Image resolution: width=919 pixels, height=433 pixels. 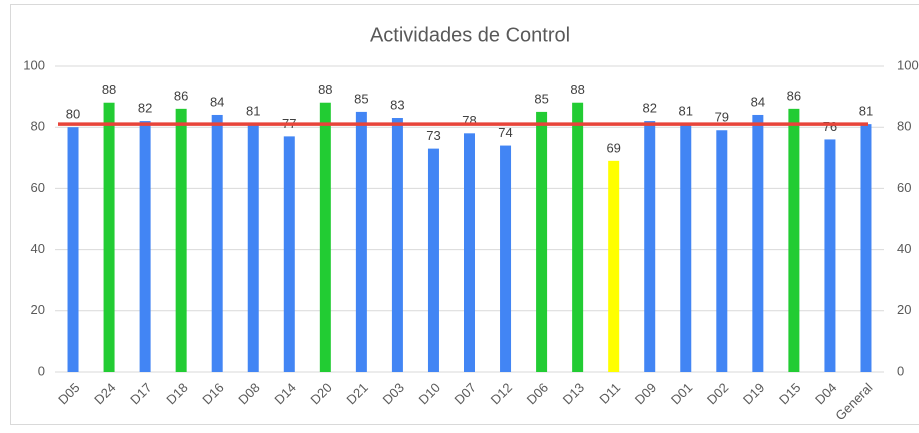 I want to click on y2-tick-label: 0, so click(x=900, y=370).